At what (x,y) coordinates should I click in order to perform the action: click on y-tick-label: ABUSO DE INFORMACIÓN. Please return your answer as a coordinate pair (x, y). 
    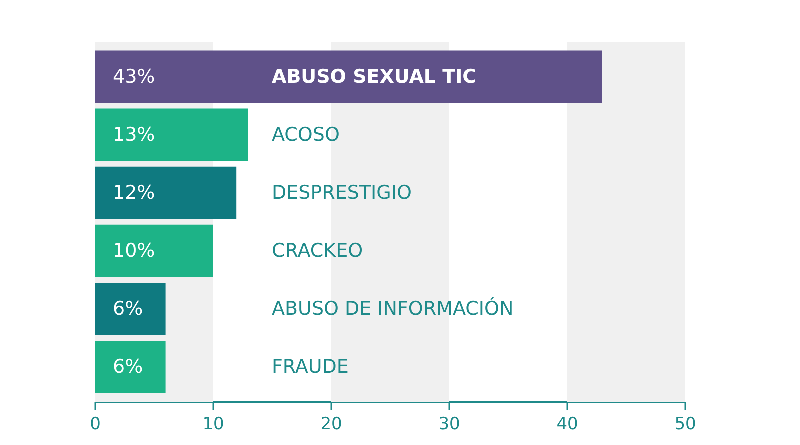
    Looking at the image, I should click on (393, 308).